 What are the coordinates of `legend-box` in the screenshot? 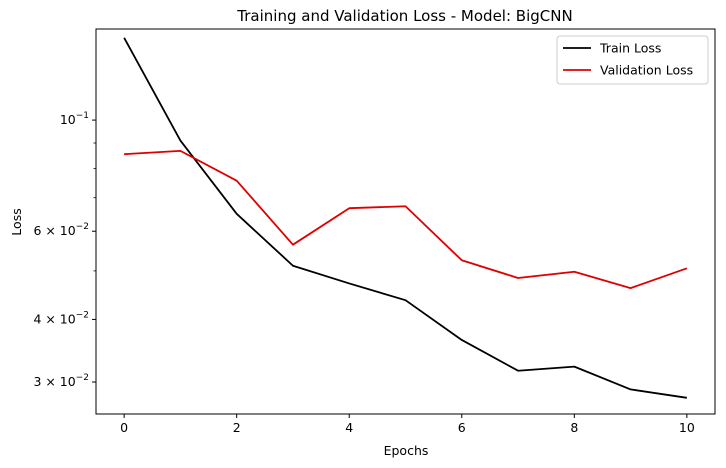 It's located at (632, 60).